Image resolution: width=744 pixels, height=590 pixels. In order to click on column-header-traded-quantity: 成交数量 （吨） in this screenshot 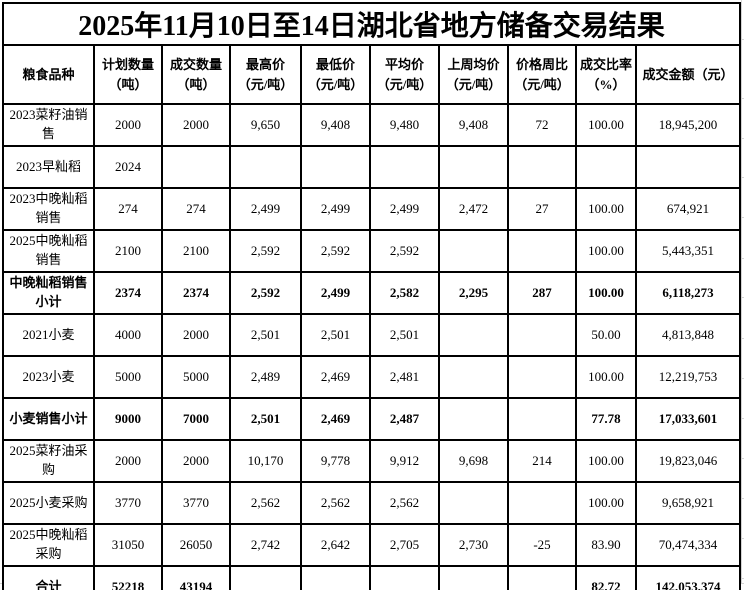, I will do `click(196, 74)`.